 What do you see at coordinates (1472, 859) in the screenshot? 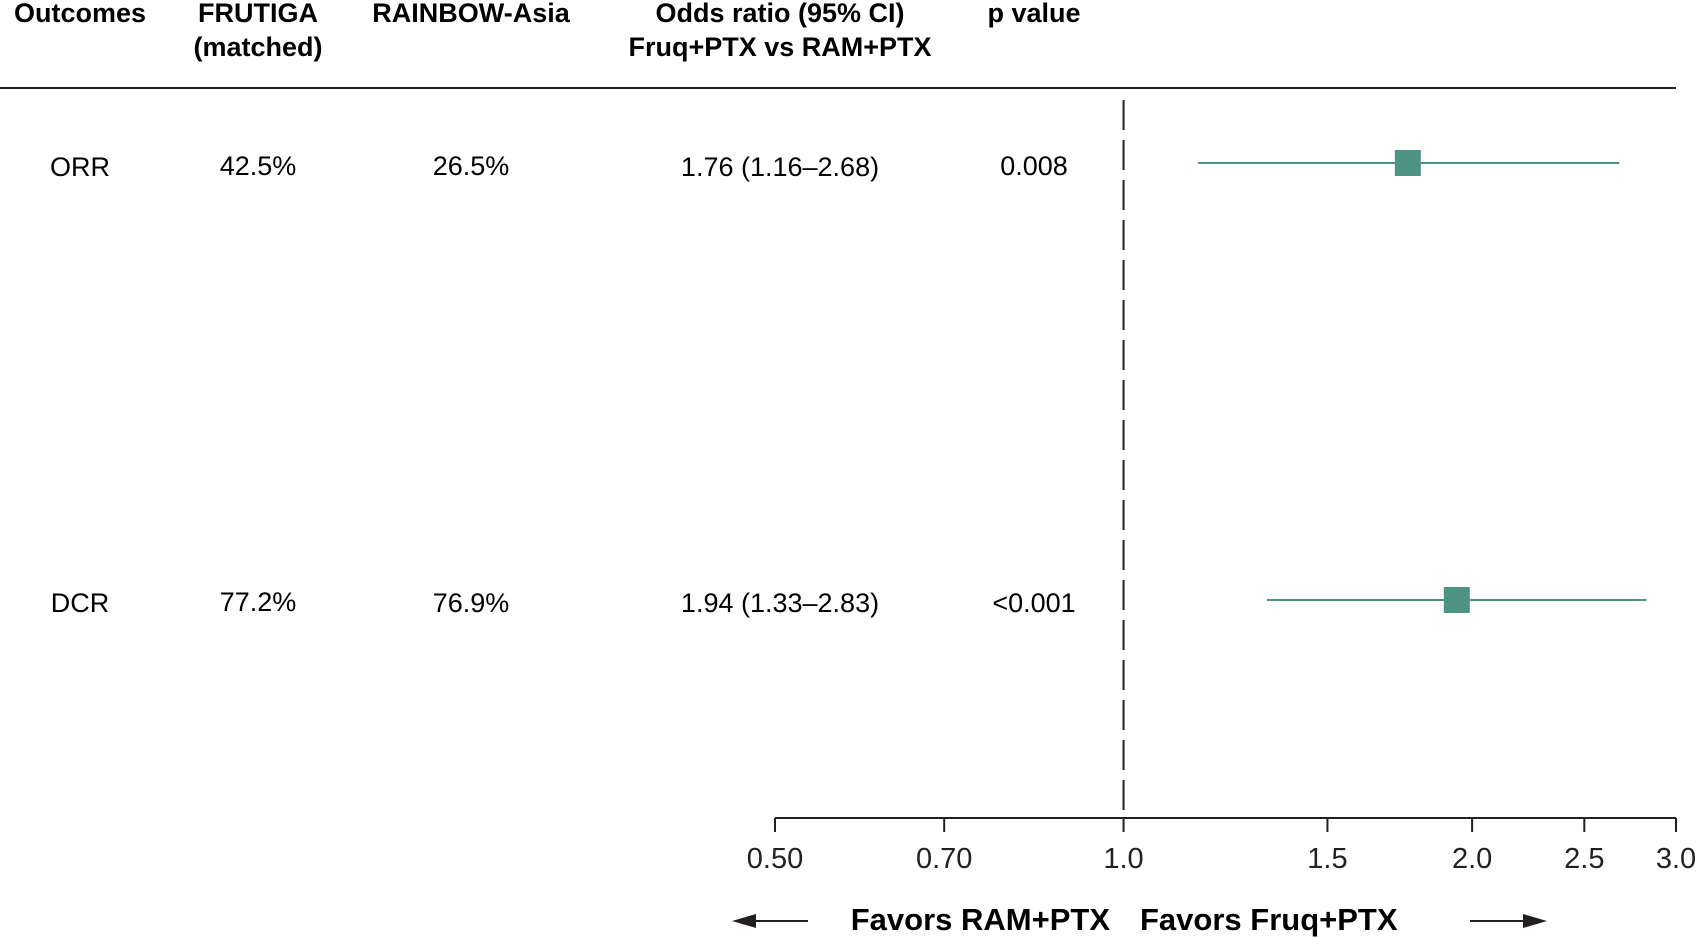
I see `x-axis-tick-label: 2.0` at bounding box center [1472, 859].